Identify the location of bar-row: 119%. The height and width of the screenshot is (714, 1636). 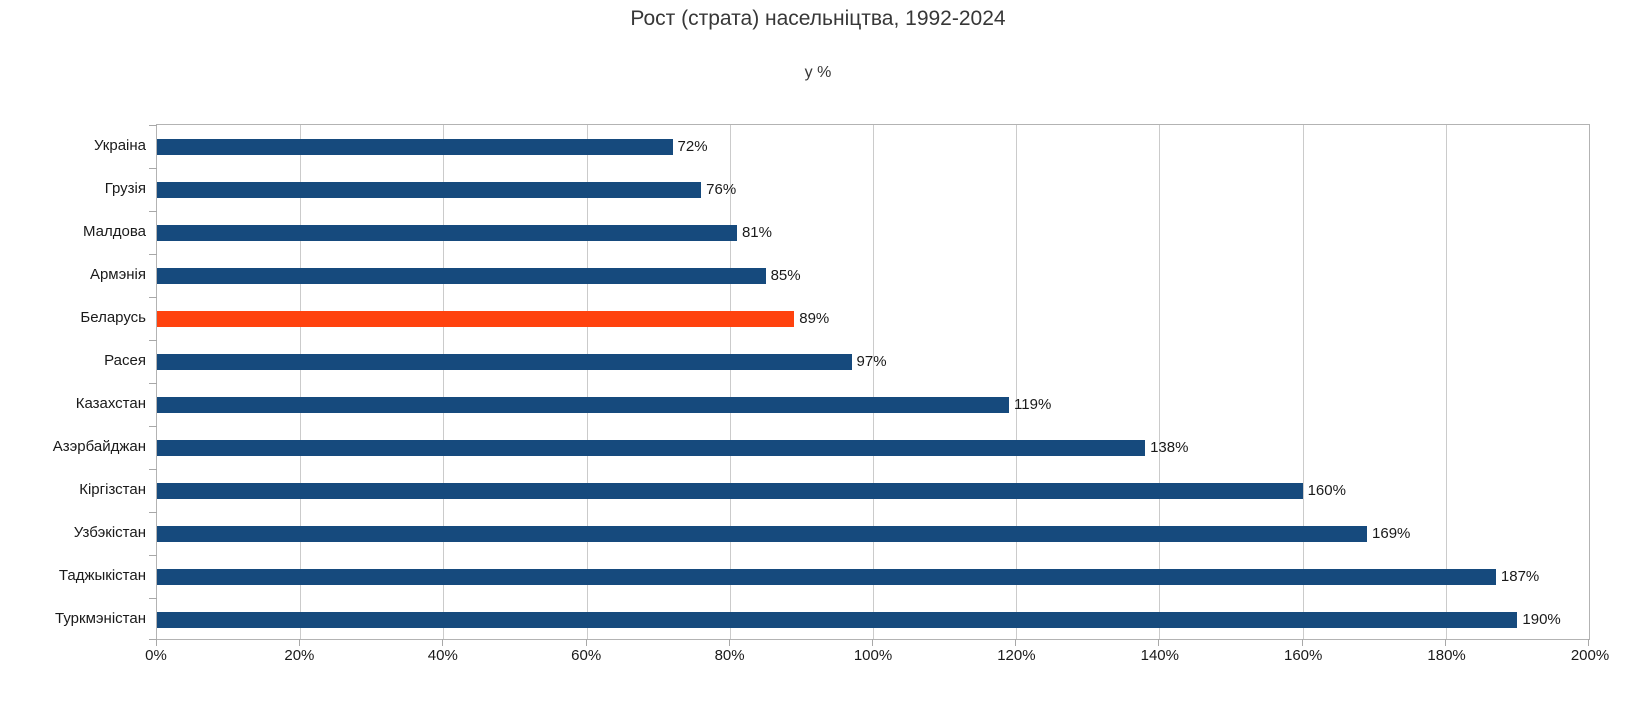
(873, 404).